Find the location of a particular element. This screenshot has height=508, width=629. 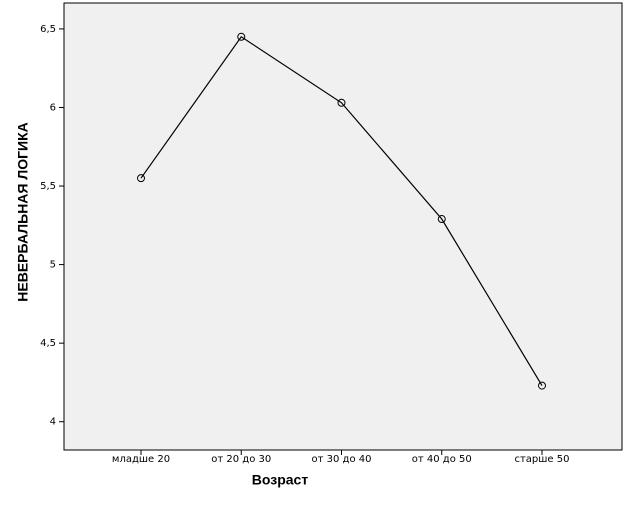

y-tick-label: 5,5 is located at coordinates (48, 186).